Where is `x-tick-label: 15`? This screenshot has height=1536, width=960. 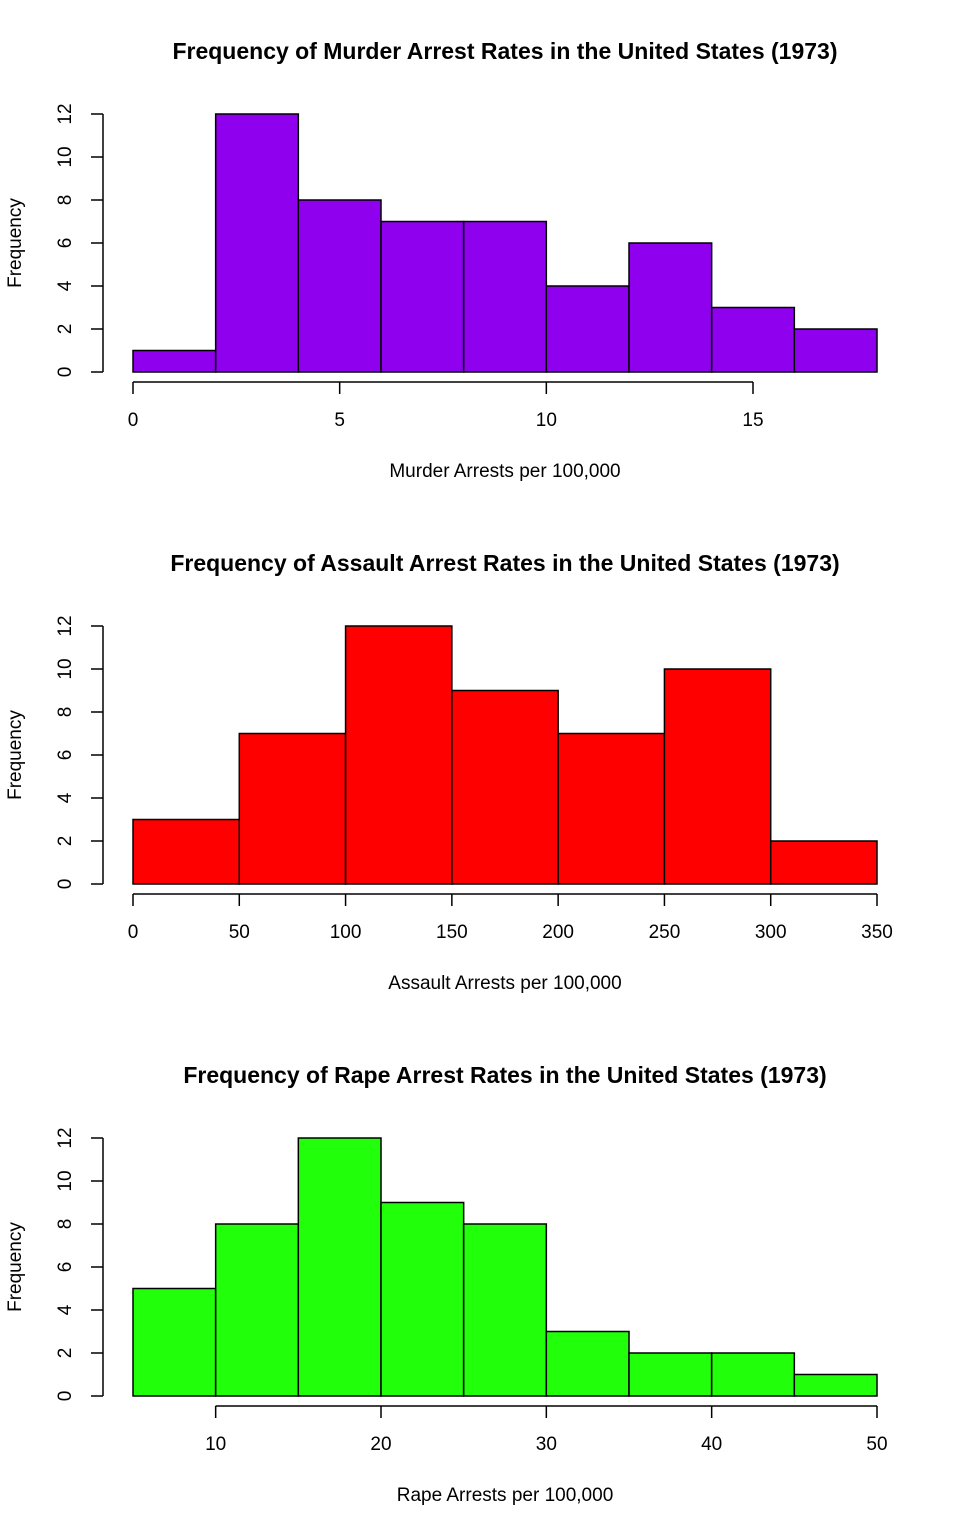
x-tick-label: 15 is located at coordinates (752, 420).